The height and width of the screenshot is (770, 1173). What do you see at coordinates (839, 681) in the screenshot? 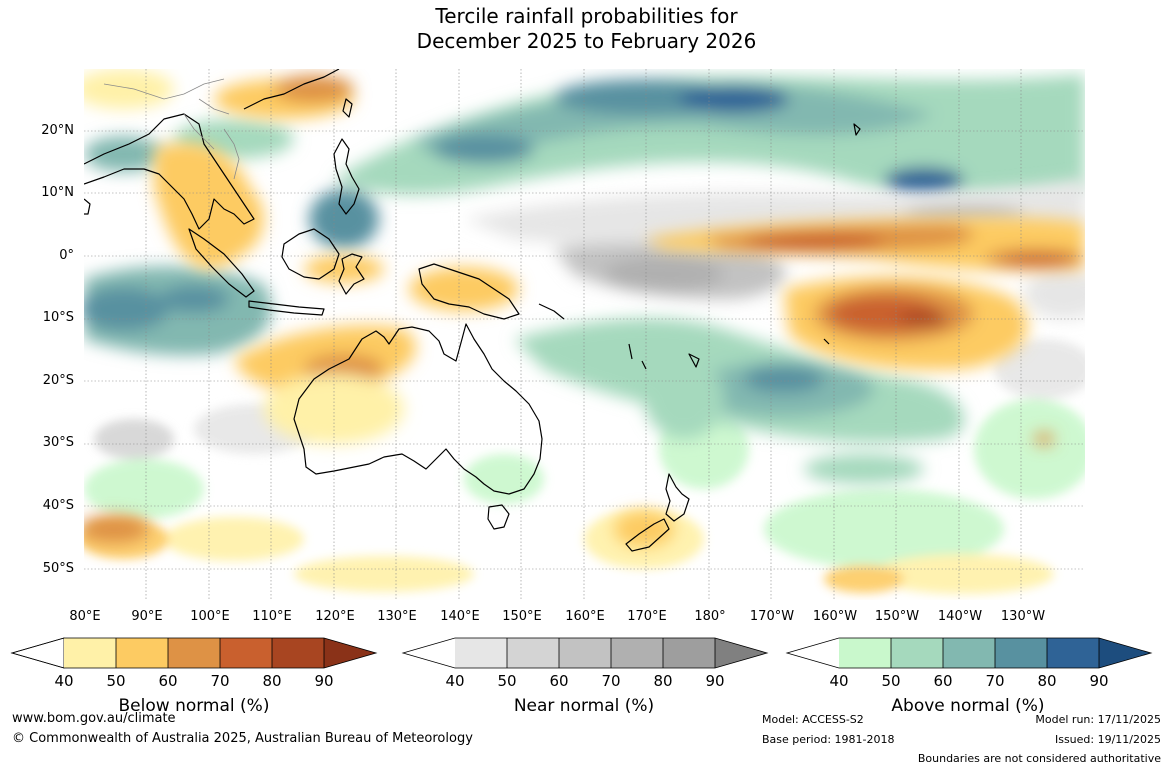
I see `above-tick-40: 40` at bounding box center [839, 681].